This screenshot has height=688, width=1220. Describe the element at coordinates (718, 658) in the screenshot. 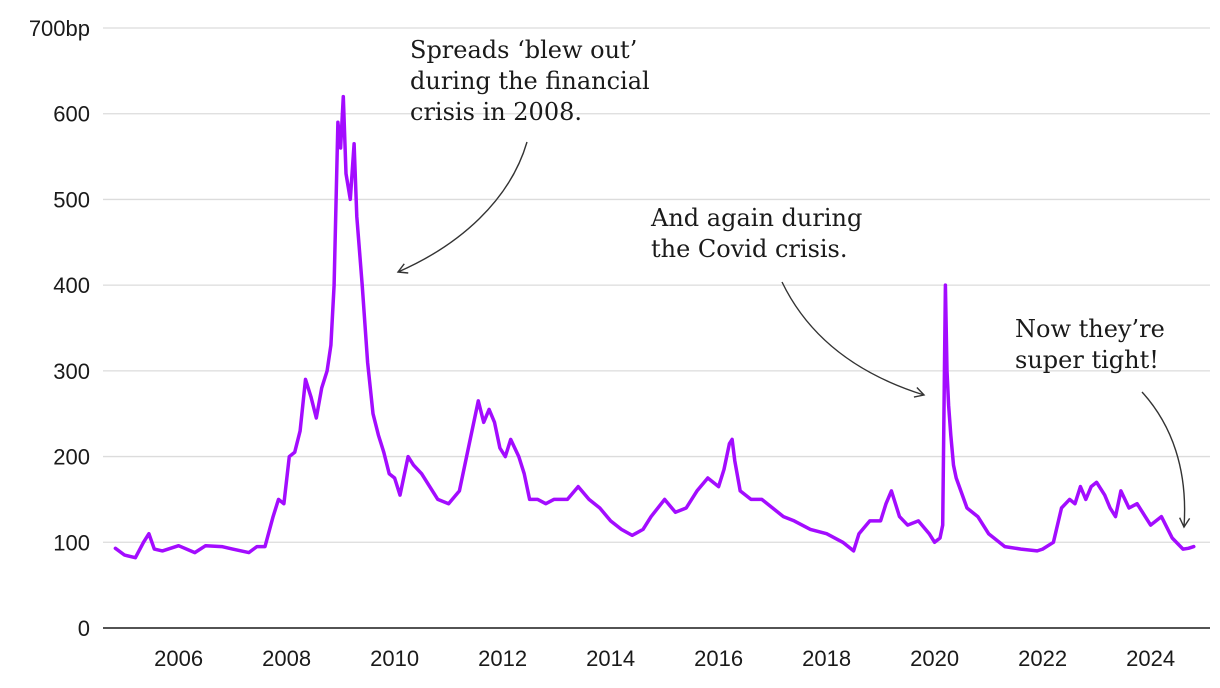

I see `x-tick-label: 2016` at that location.